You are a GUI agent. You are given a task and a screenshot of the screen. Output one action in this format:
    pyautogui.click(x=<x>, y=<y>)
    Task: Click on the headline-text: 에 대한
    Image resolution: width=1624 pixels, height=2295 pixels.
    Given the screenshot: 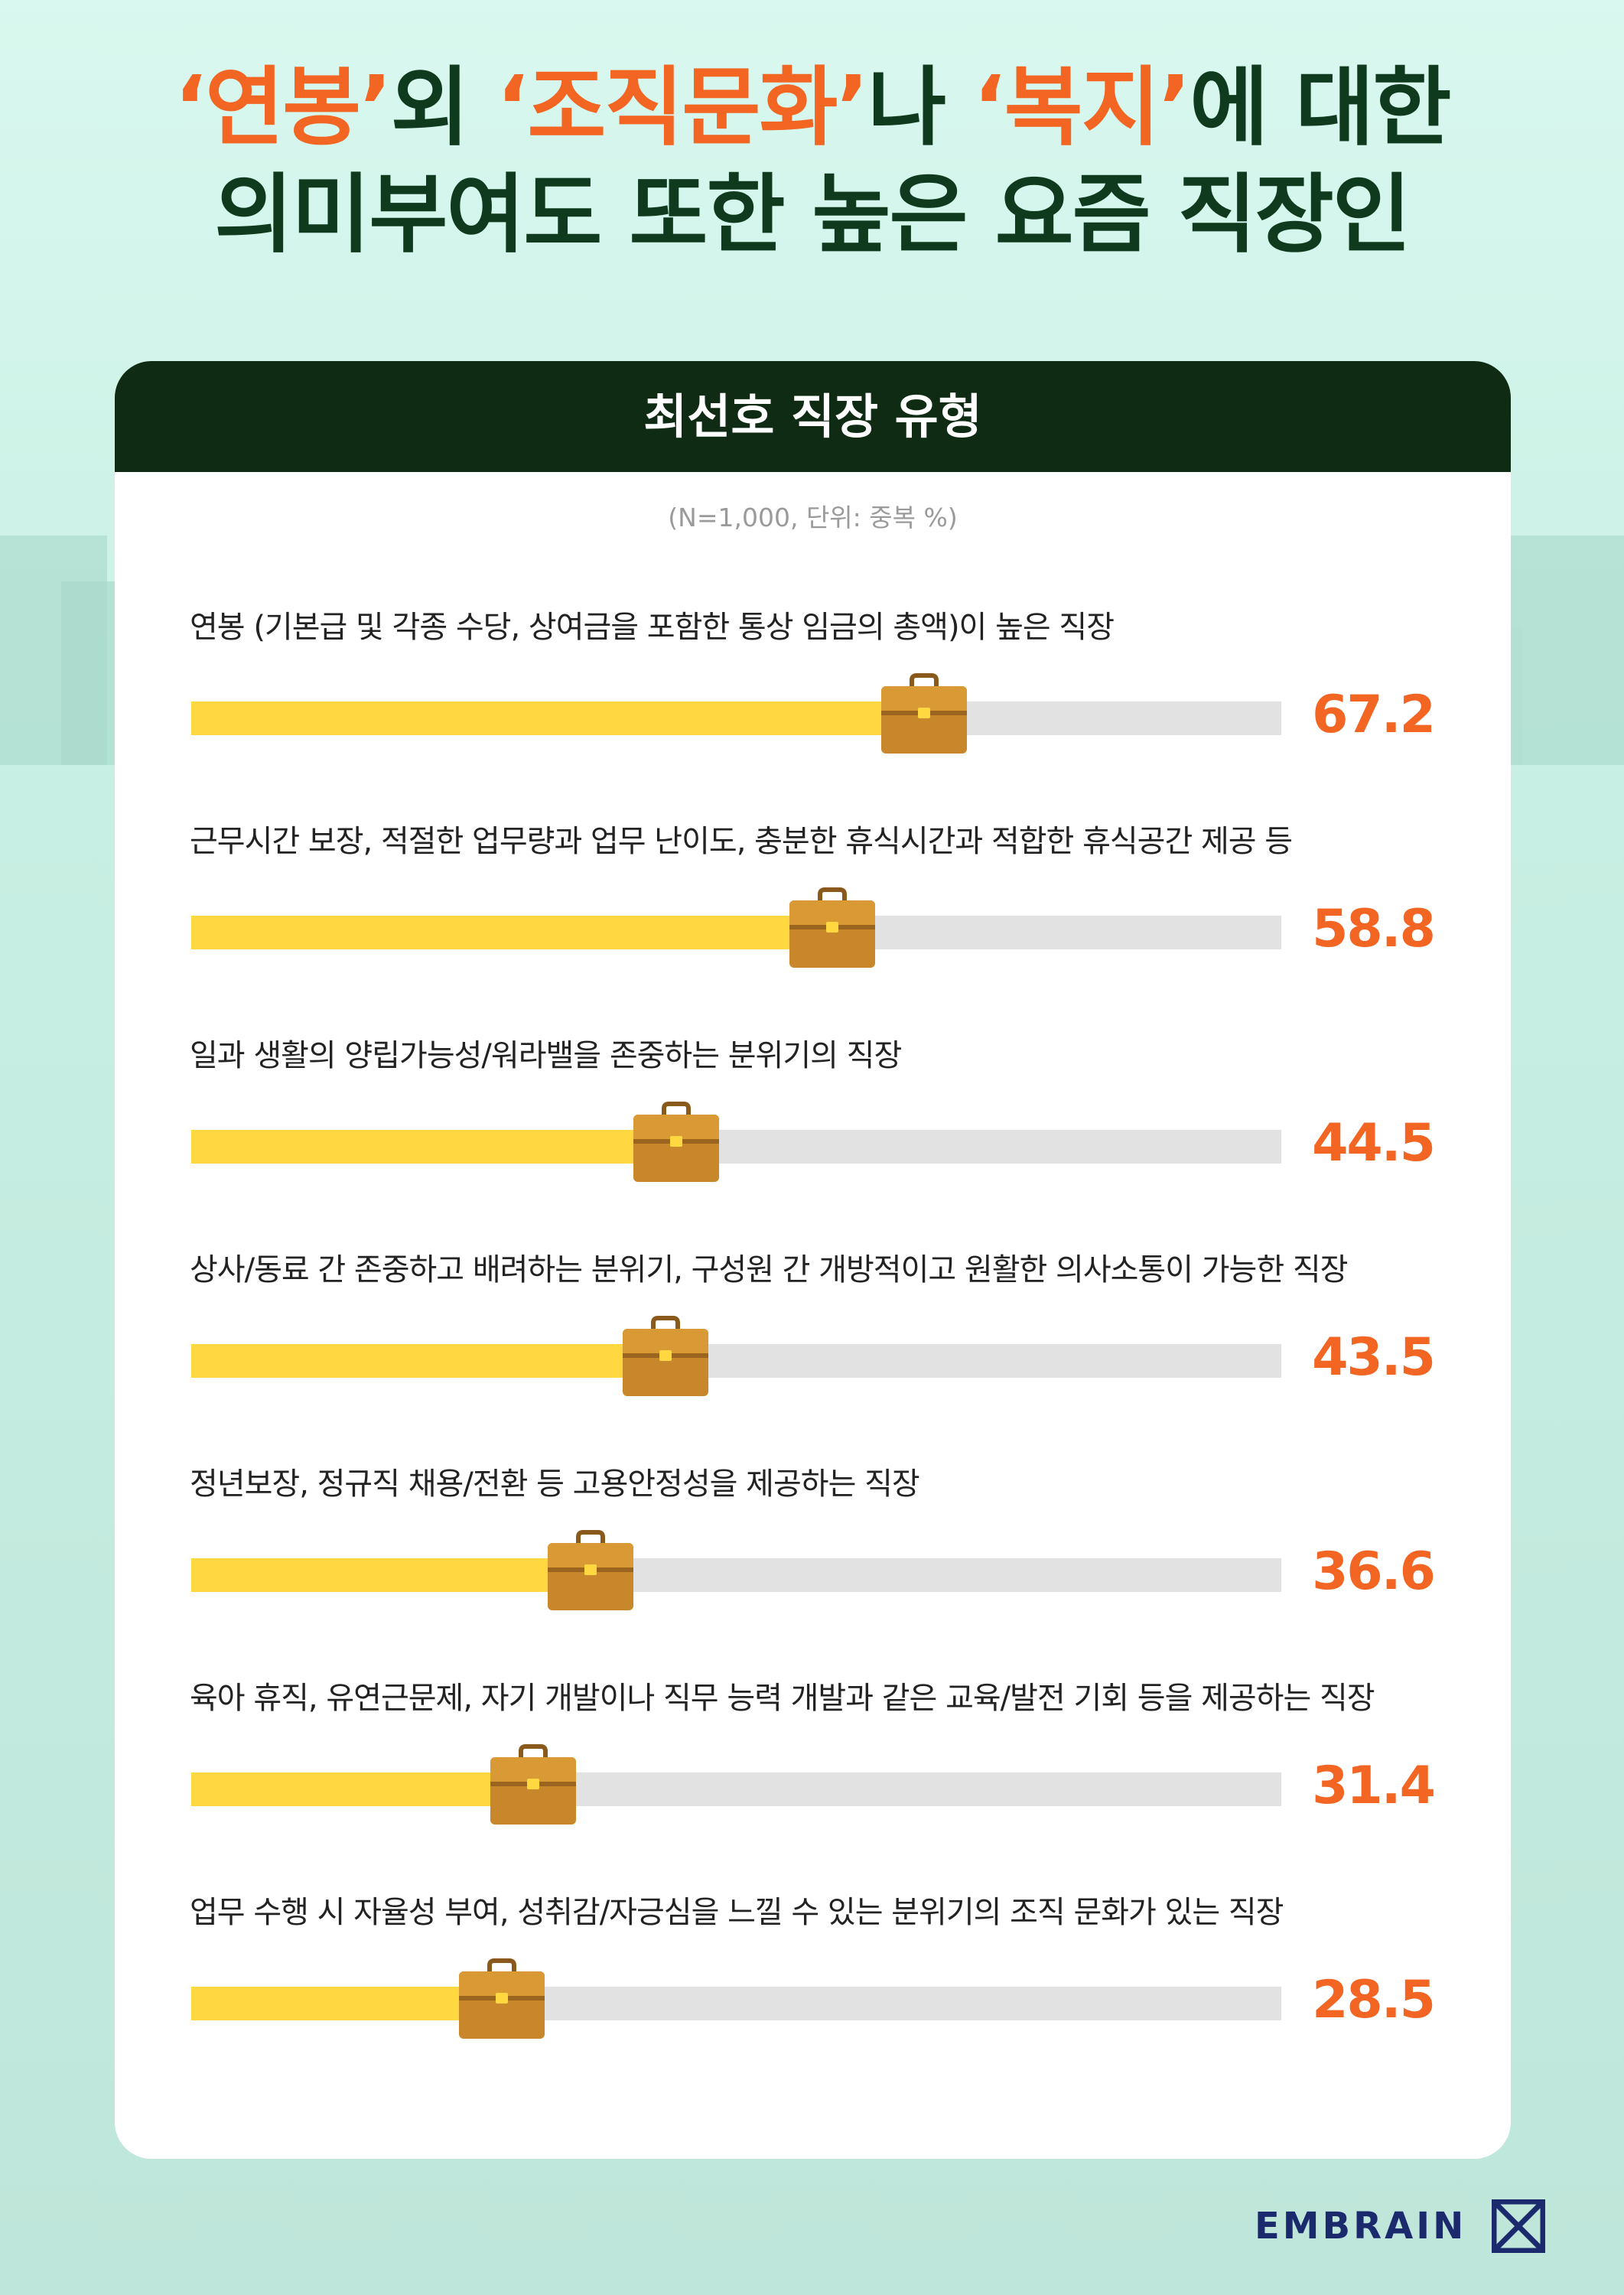 What is the action you would take?
    pyautogui.click(x=1320, y=108)
    